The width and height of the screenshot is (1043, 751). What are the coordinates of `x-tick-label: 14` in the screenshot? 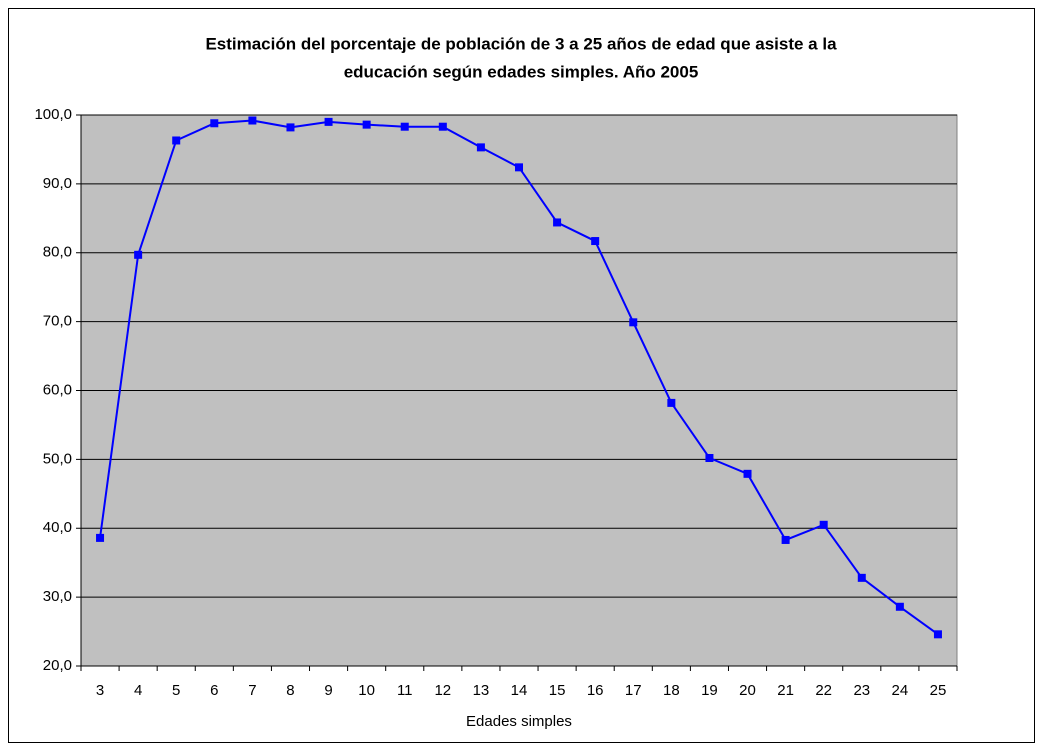 It's located at (519, 690).